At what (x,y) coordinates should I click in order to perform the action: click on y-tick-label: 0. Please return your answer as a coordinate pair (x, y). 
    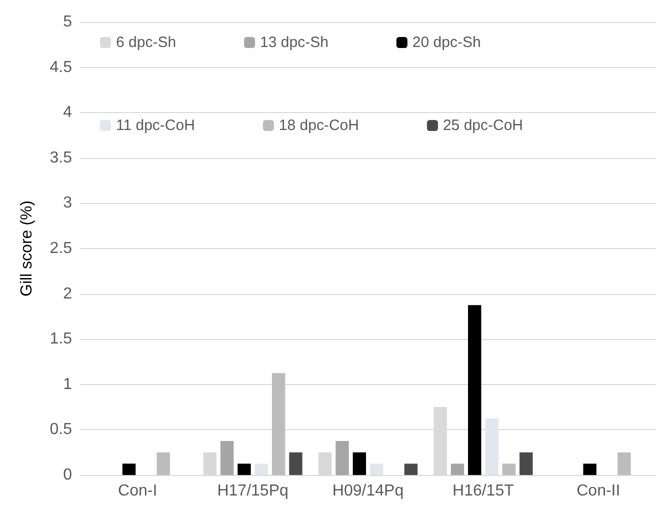
    Looking at the image, I should click on (67, 475).